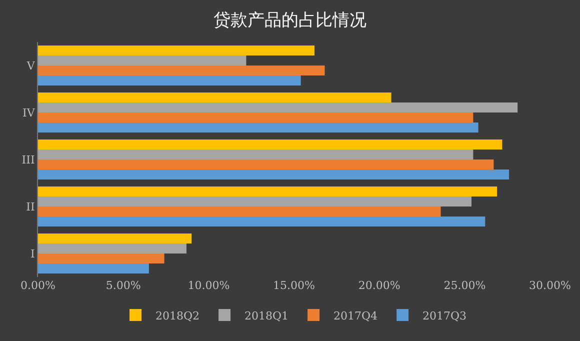  What do you see at coordinates (38, 285) in the screenshot?
I see `x-tick-label: 0.00%` at bounding box center [38, 285].